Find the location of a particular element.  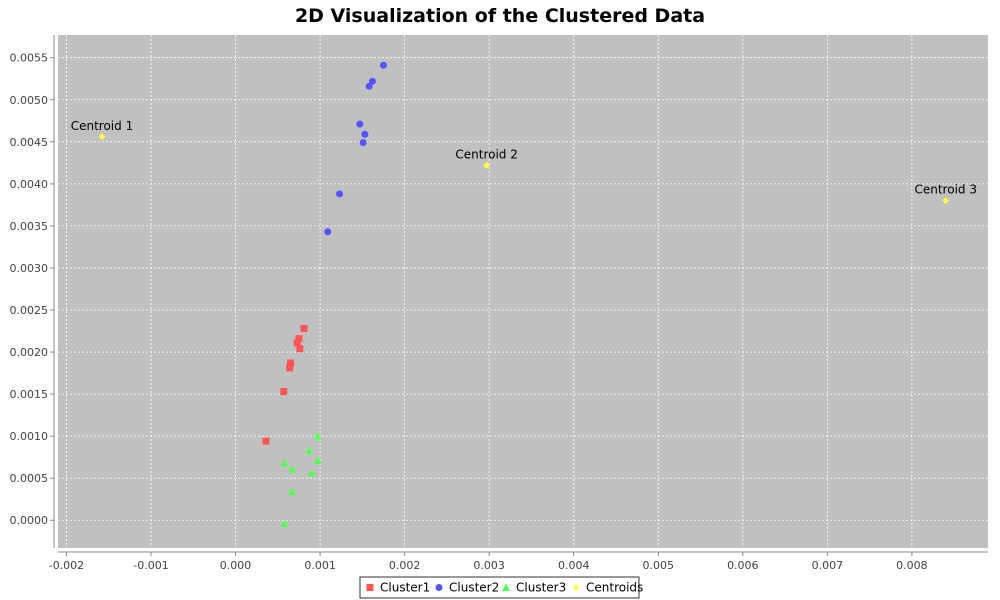

legend-box is located at coordinates (499, 587).